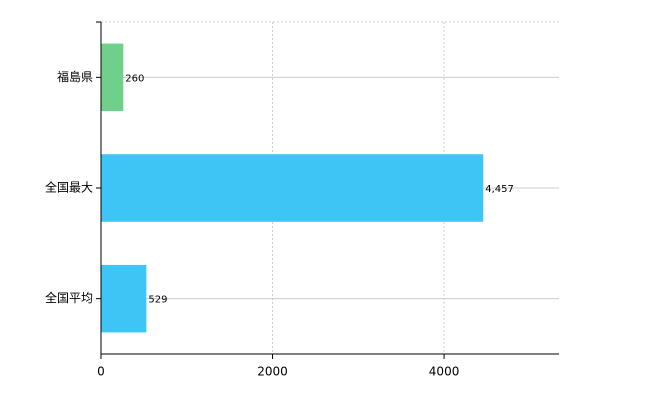  What do you see at coordinates (75, 76) in the screenshot?
I see `y-tick-label: 福島県` at bounding box center [75, 76].